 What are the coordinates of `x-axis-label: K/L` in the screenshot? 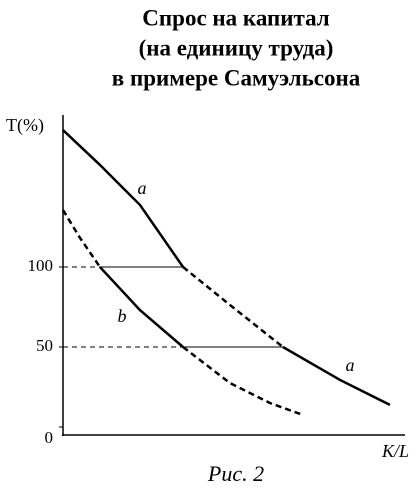 It's located at (395, 451).